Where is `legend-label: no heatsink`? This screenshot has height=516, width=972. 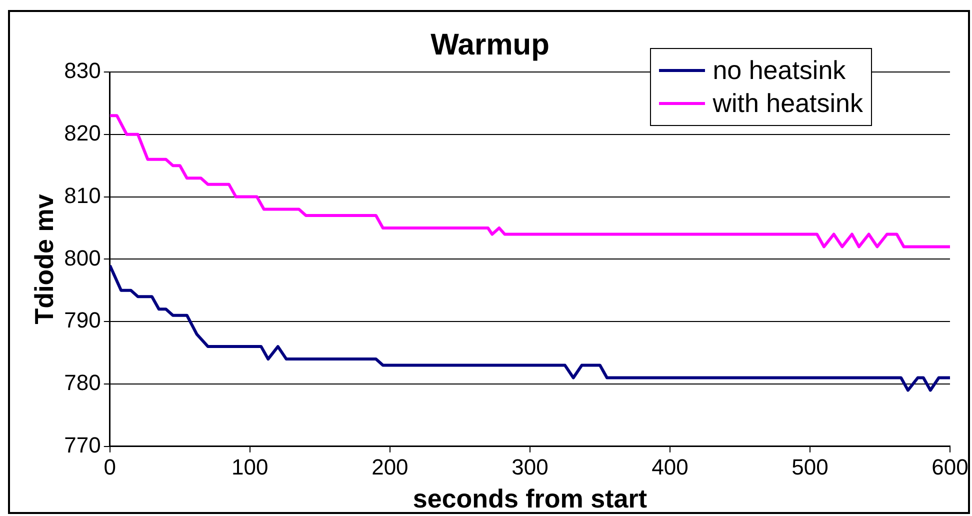
legend-label: no heatsink is located at coordinates (779, 70).